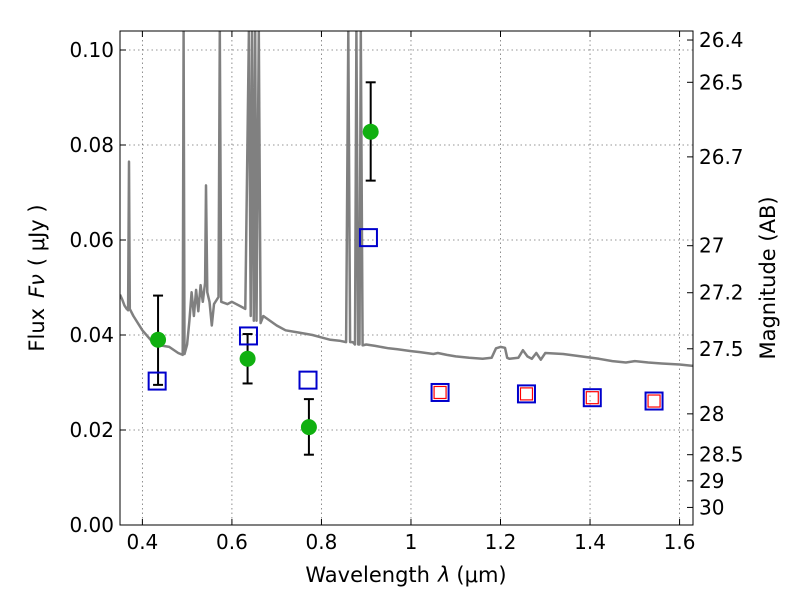 Image resolution: width=800 pixels, height=600 pixels. What do you see at coordinates (142, 542) in the screenshot?
I see `x-tick-label: 0.4` at bounding box center [142, 542].